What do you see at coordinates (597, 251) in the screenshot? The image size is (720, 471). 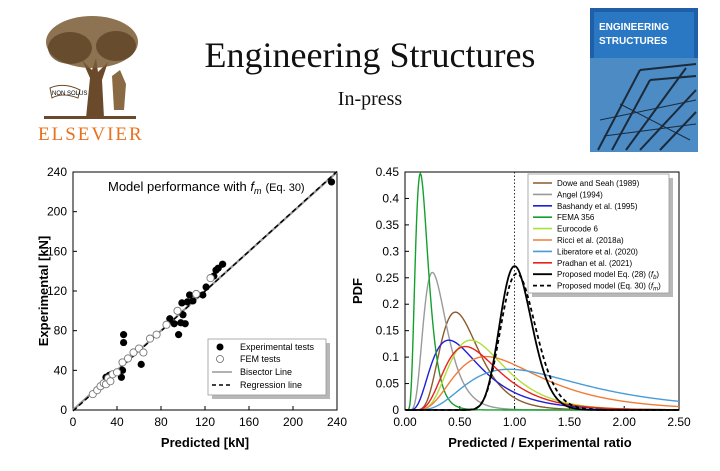 I see `pdf-legend-label: Liberatore et al. (2020)` at bounding box center [597, 251].